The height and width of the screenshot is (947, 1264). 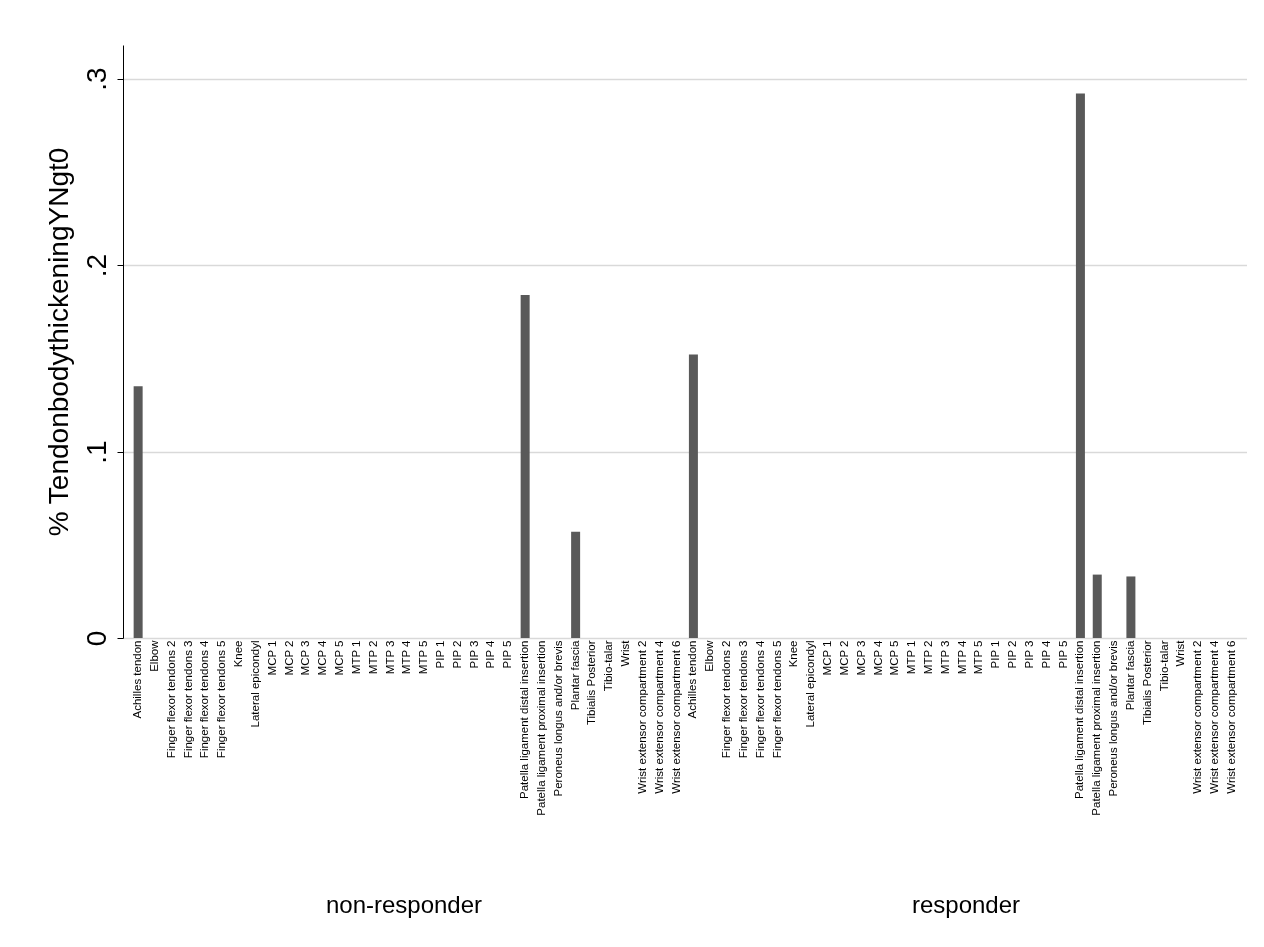 What do you see at coordinates (96, 79) in the screenshot?
I see `y-tick-label: .3` at bounding box center [96, 79].